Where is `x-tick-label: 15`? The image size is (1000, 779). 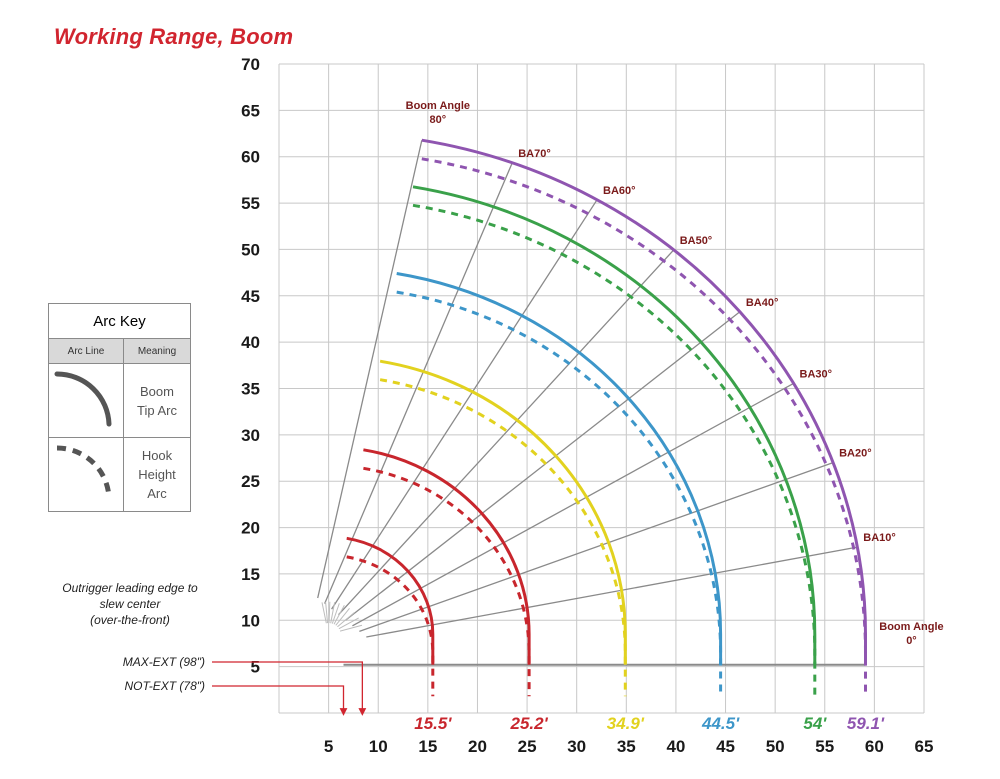
x-tick-label: 15 is located at coordinates (427, 746).